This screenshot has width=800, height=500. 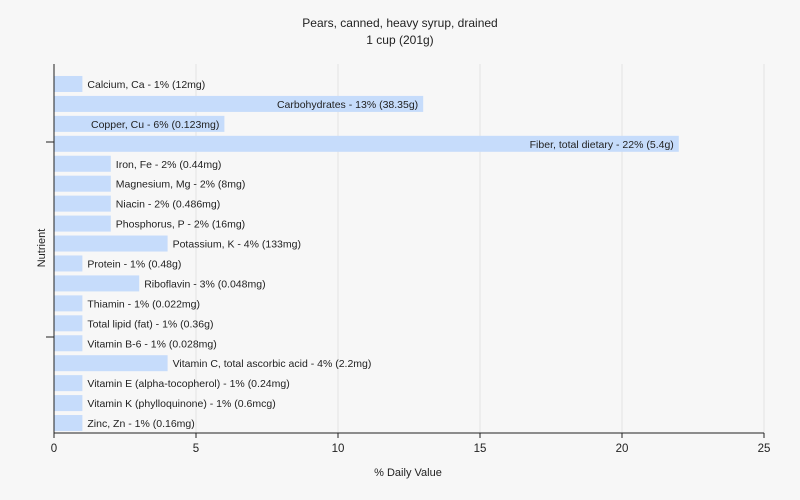 I want to click on bar-label-6: Niacin - 2% (0.486mg), so click(x=168, y=205).